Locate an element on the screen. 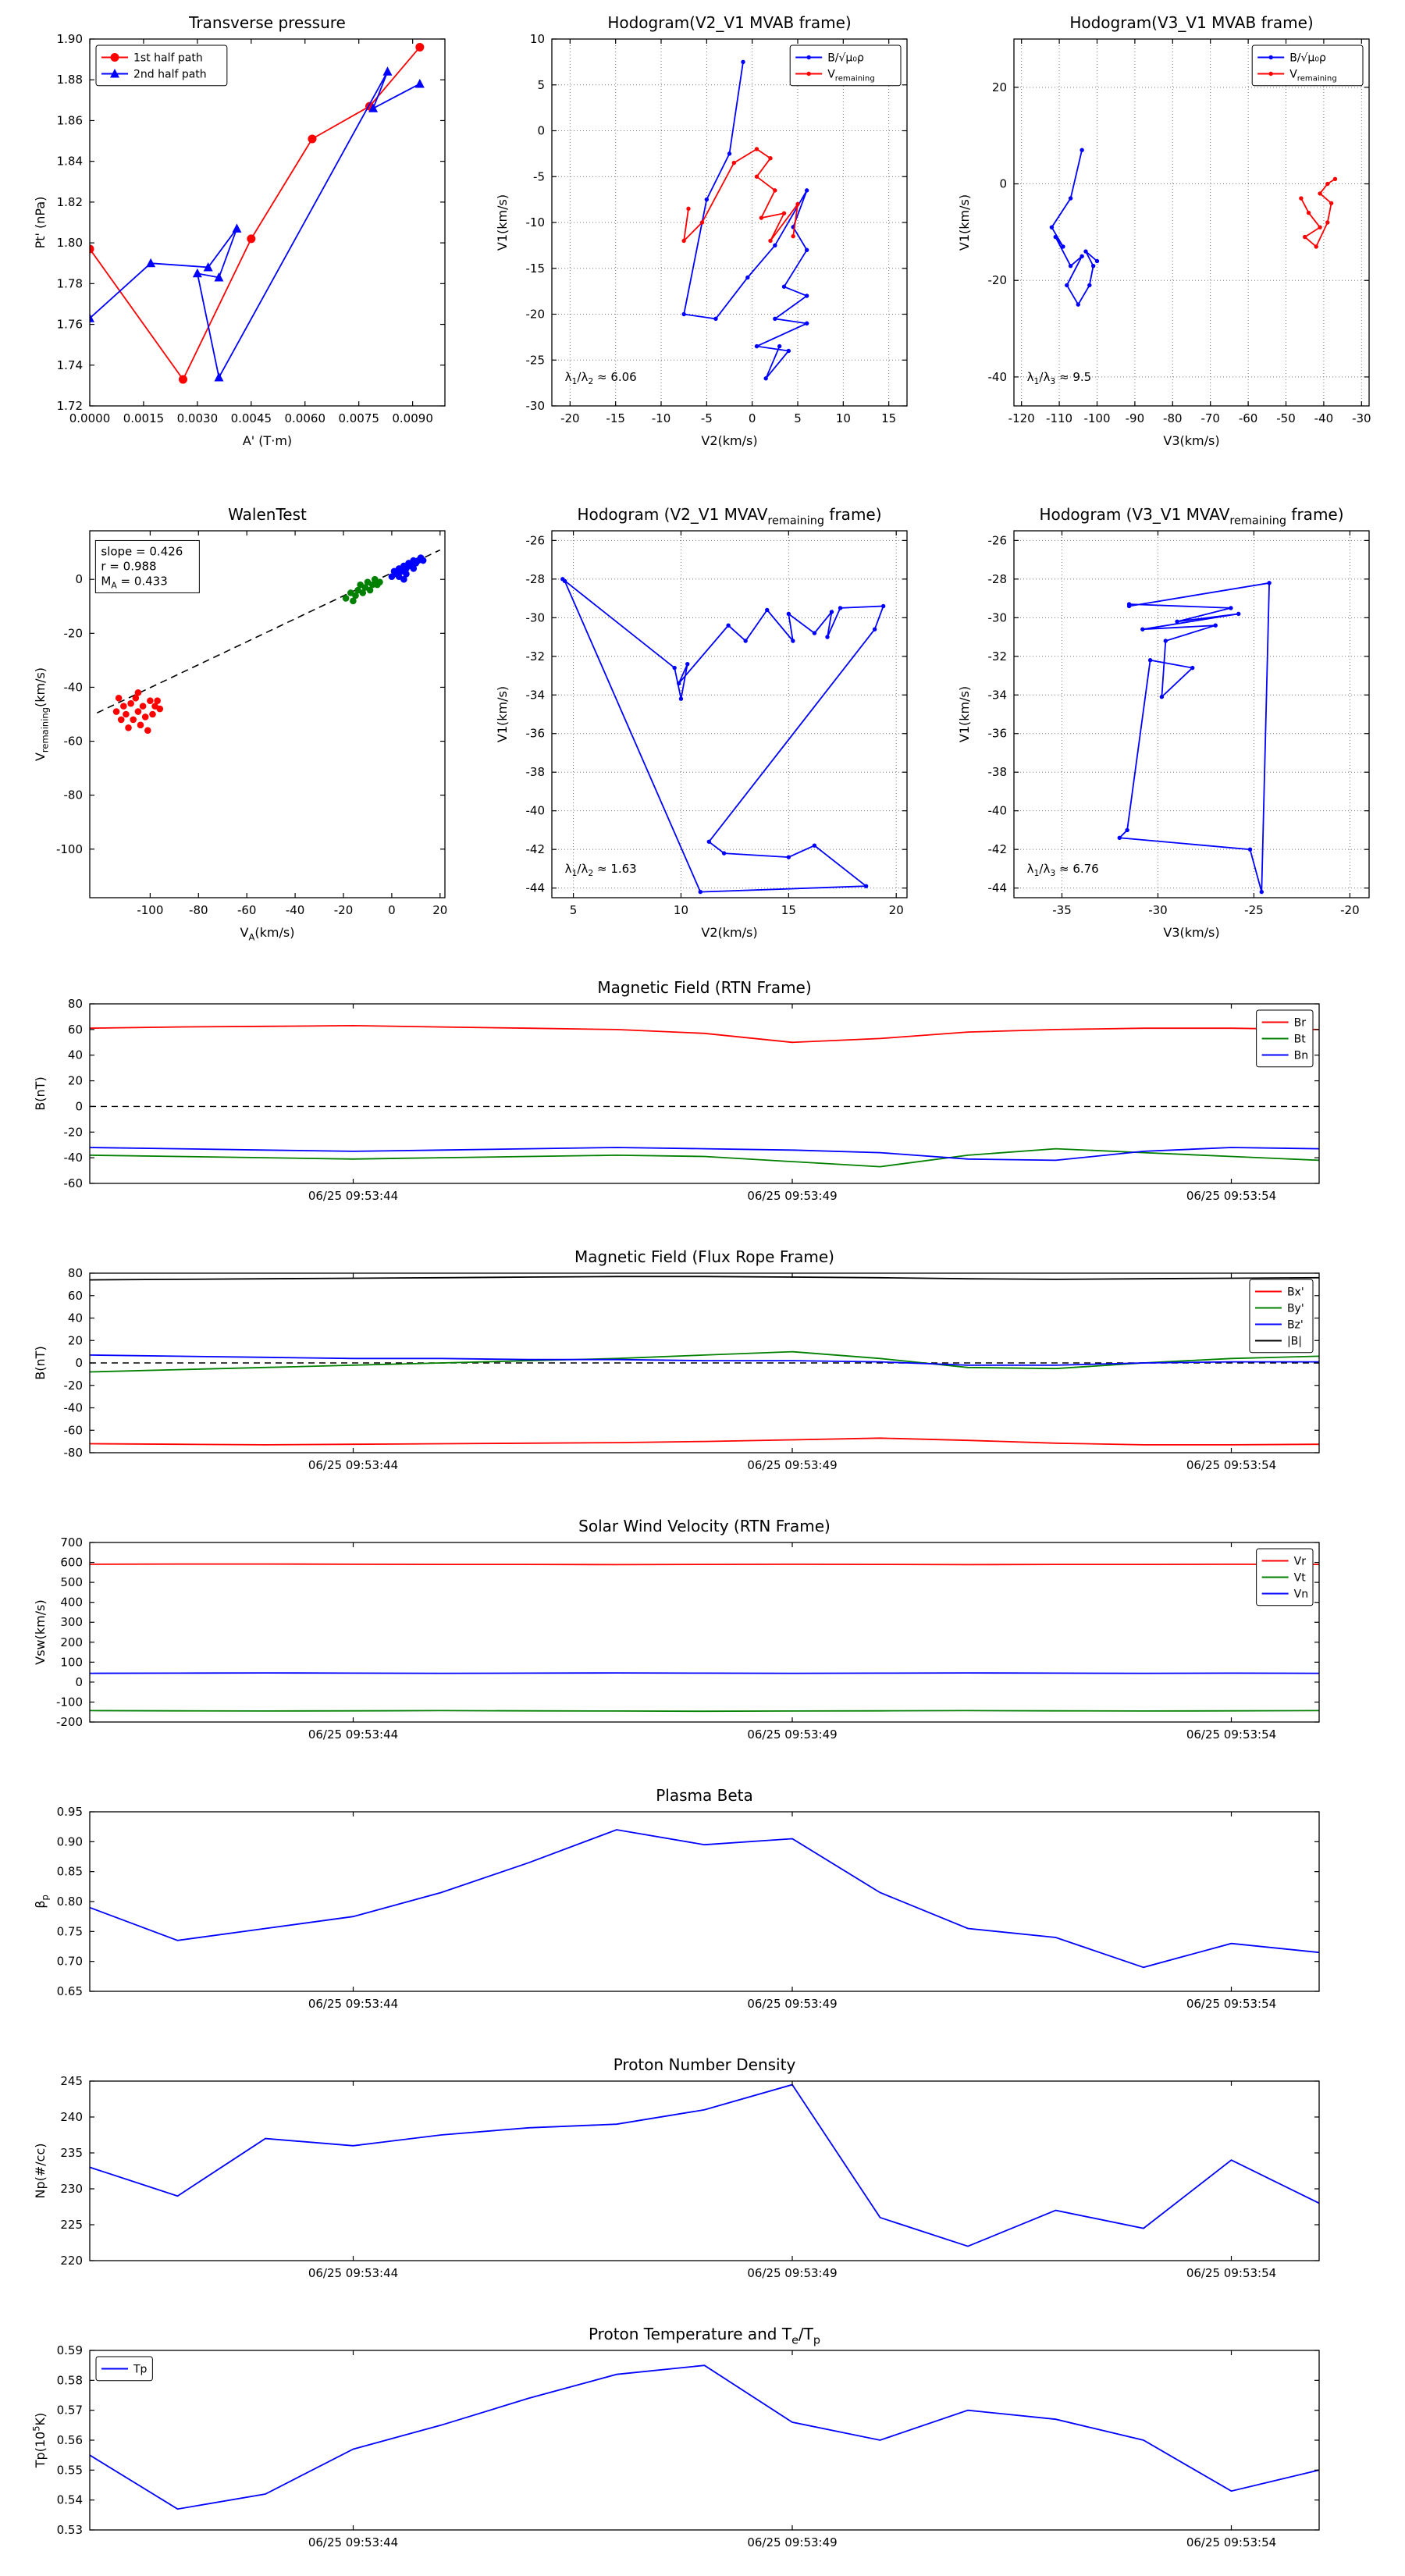  svg-text: 1.90 is located at coordinates (70, 39).